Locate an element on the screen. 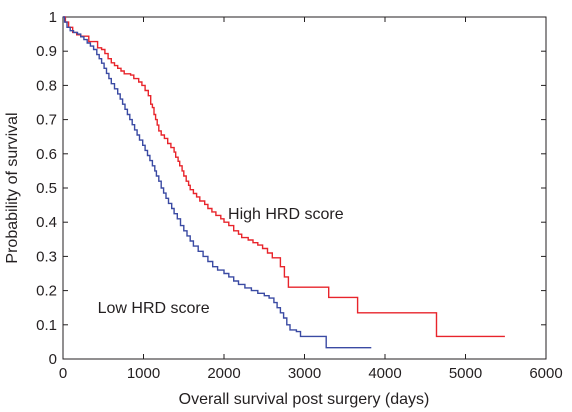 This screenshot has height=412, width=572. y-tick-label: 0.6 is located at coordinates (46, 154).